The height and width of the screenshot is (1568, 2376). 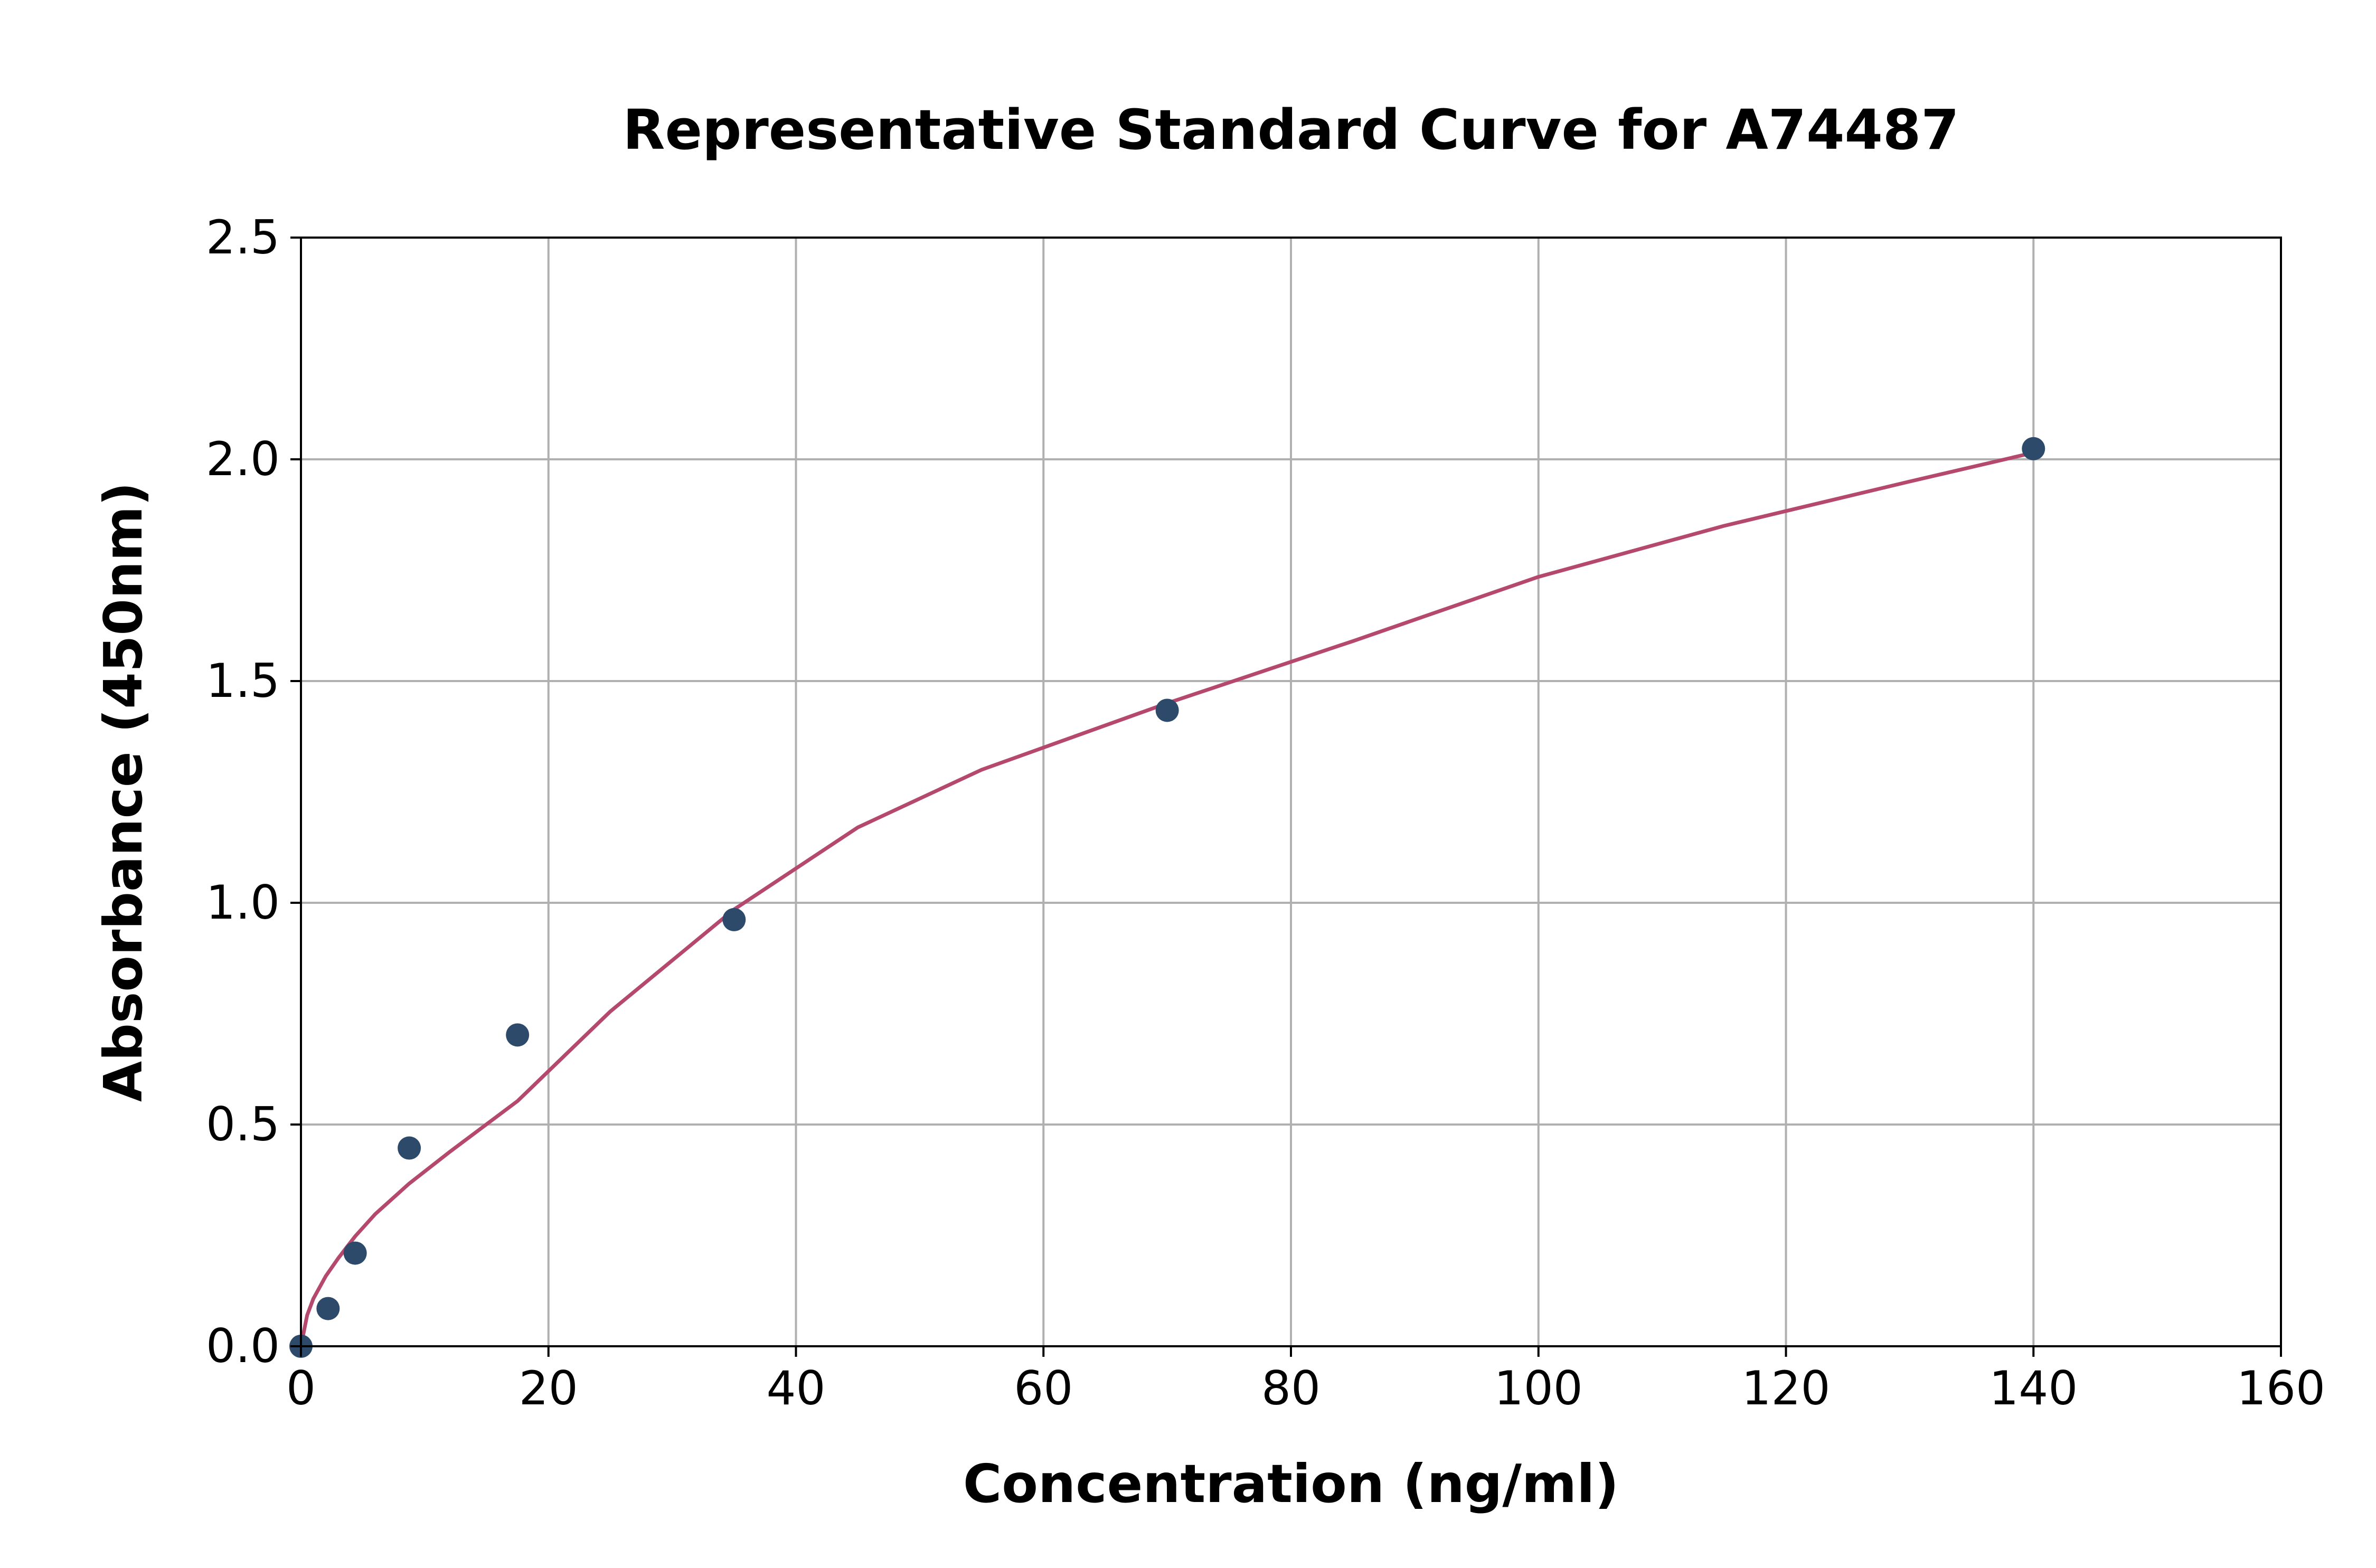 I want to click on x-tick-label: 40, so click(x=796, y=1388).